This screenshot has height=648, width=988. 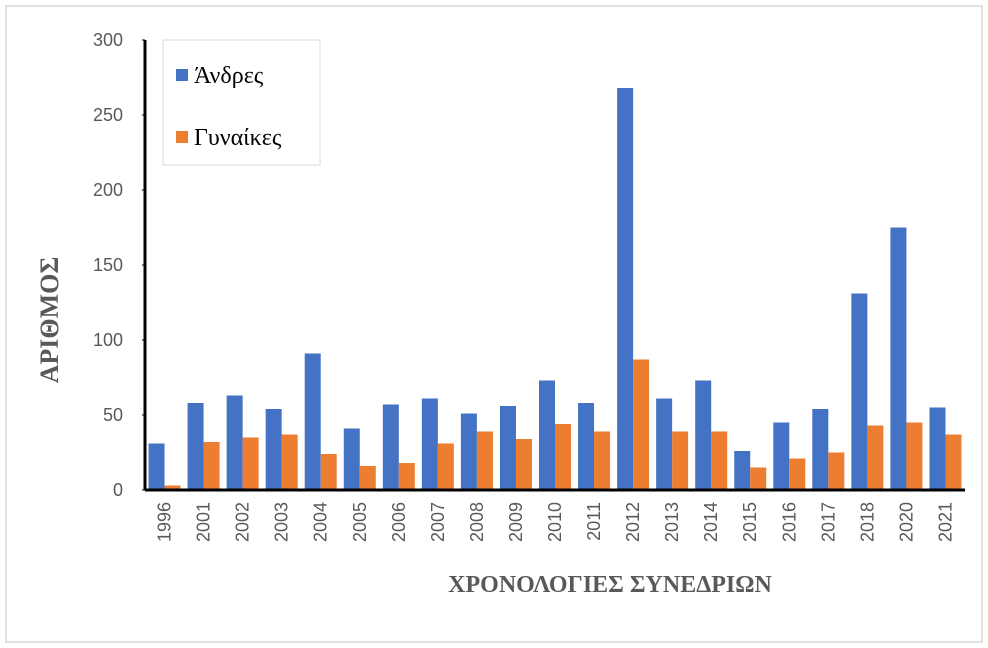 What do you see at coordinates (108, 115) in the screenshot?
I see `y-tick-label: 250` at bounding box center [108, 115].